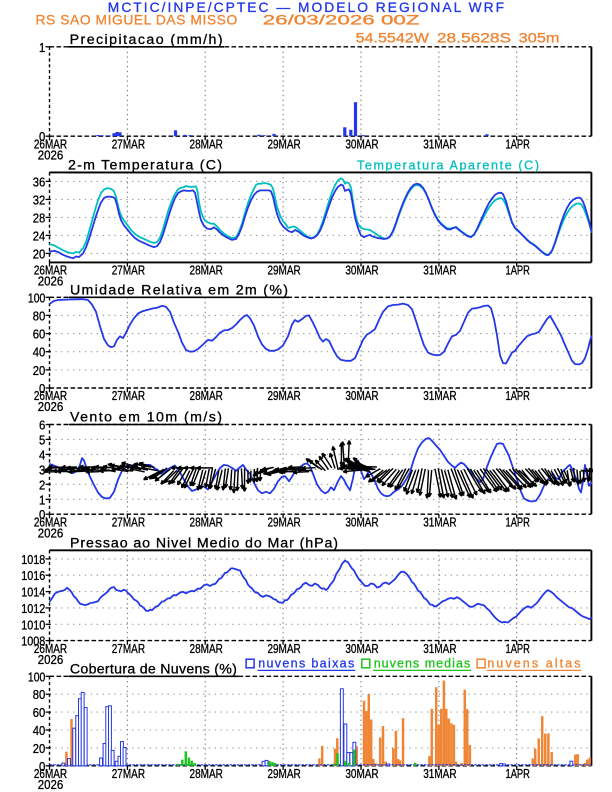 This screenshot has height=792, width=612. Describe the element at coordinates (42, 440) in the screenshot. I see `svg-text: 5` at that location.